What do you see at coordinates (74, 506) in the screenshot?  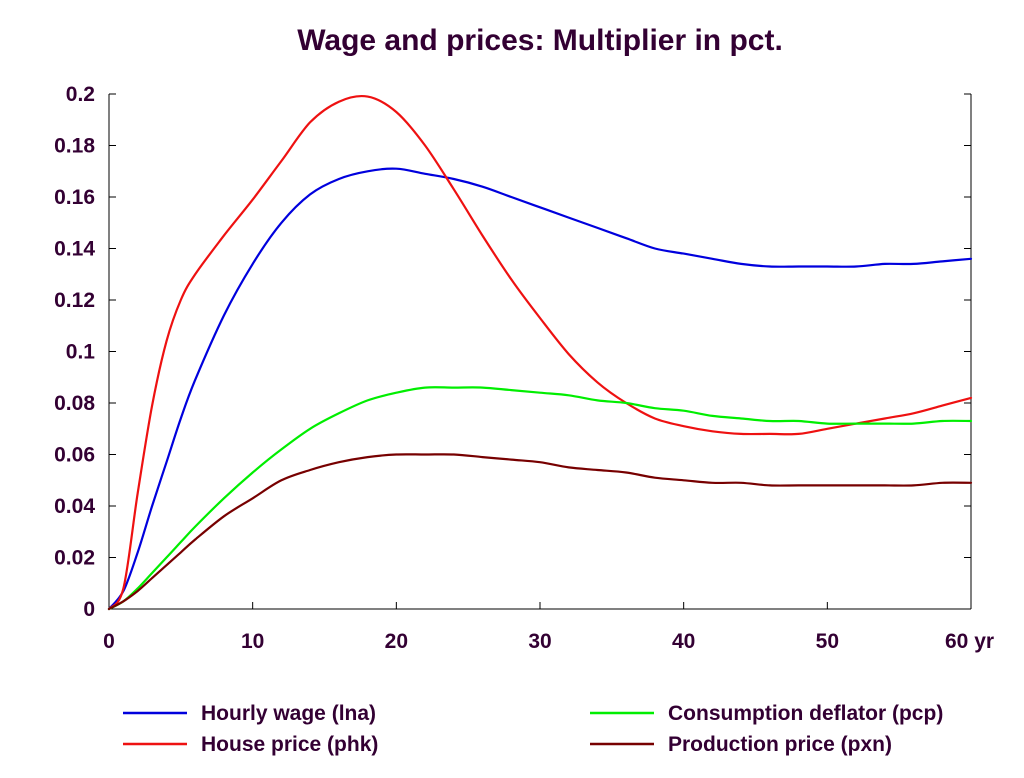 I see `y-tick-label: 0.04` at bounding box center [74, 506].